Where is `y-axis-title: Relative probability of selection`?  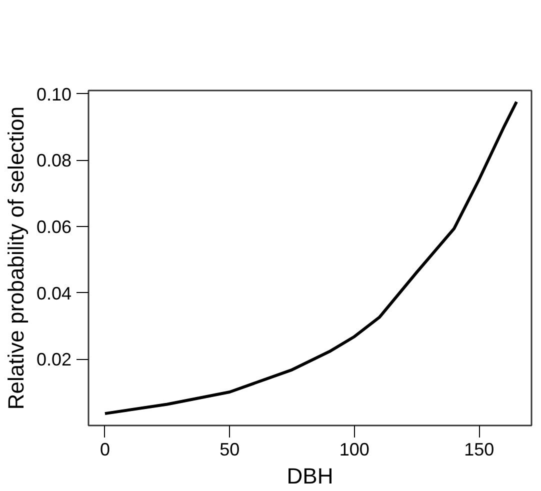 y-axis-title: Relative probability of selection is located at coordinates (15, 258).